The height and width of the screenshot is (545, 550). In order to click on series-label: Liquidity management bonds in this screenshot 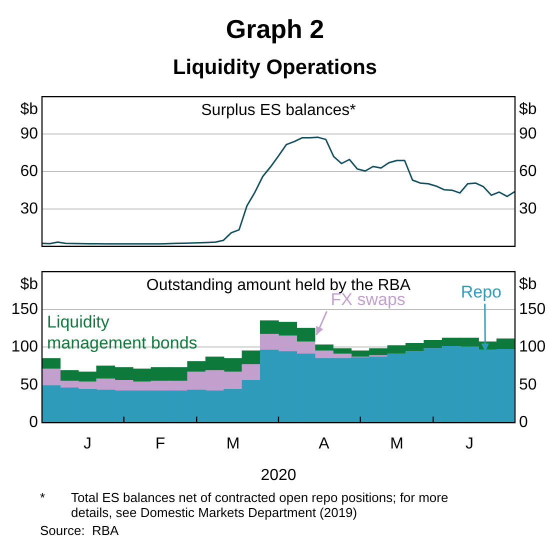, I will do `click(122, 332)`.